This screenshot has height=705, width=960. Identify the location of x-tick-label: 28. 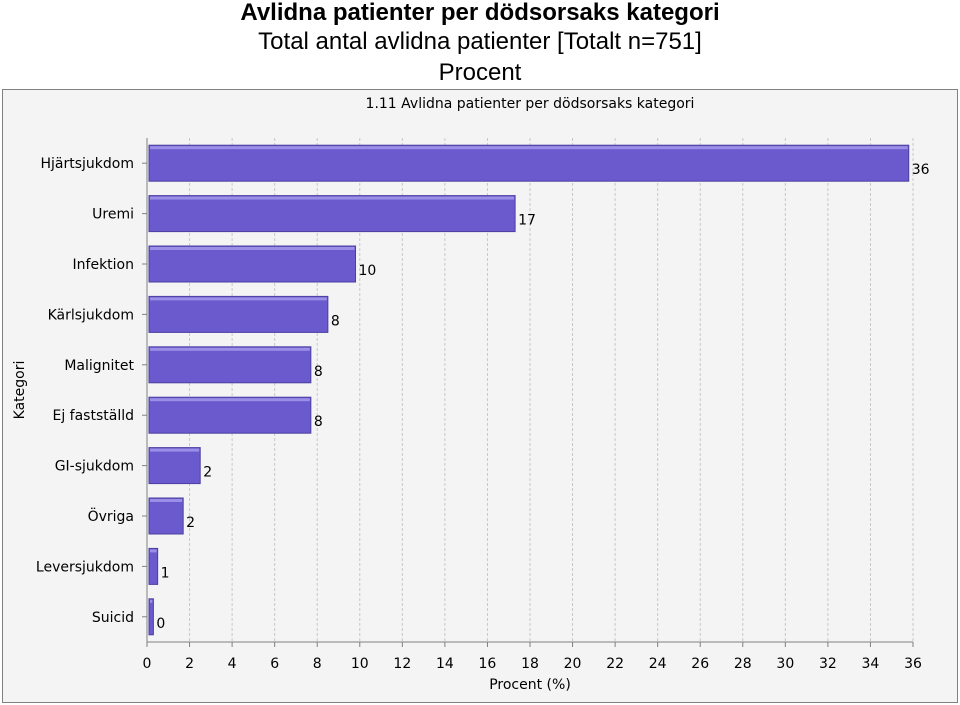
(743, 664).